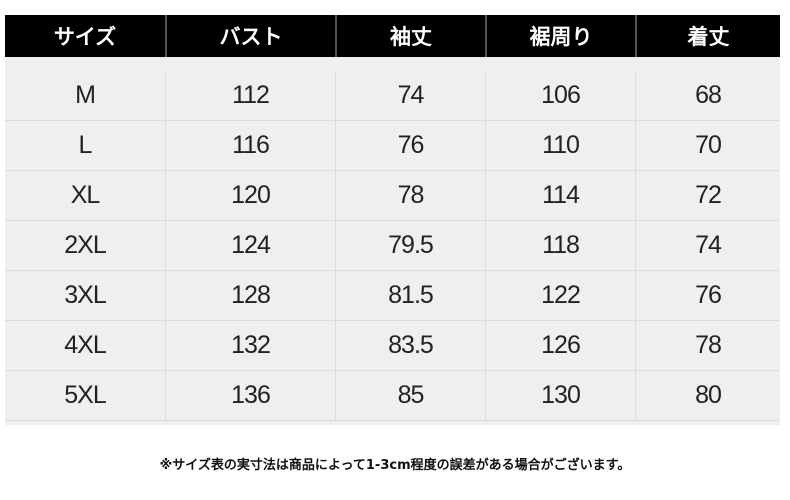 This screenshot has height=500, width=790. I want to click on table-cell: 116, so click(250, 145).